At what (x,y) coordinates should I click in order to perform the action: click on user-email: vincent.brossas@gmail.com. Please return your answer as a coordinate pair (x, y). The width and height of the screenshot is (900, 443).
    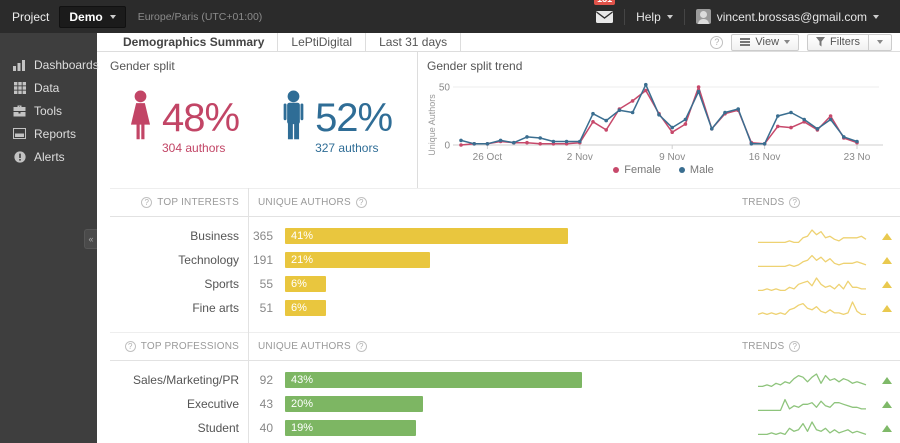
    Looking at the image, I should click on (791, 16).